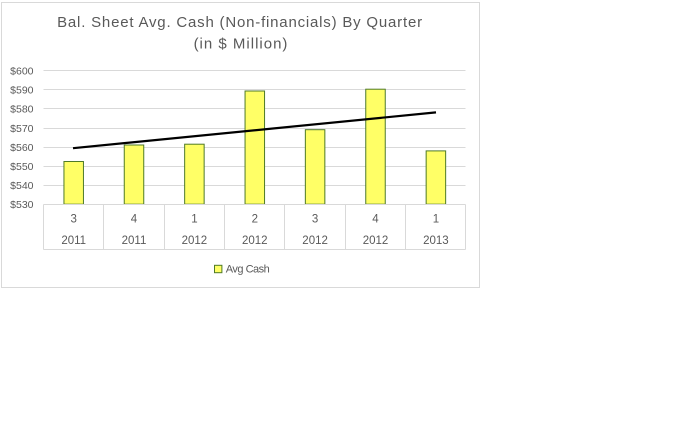 The image size is (694, 429). What do you see at coordinates (22, 148) in the screenshot?
I see `svg-text: $560` at bounding box center [22, 148].